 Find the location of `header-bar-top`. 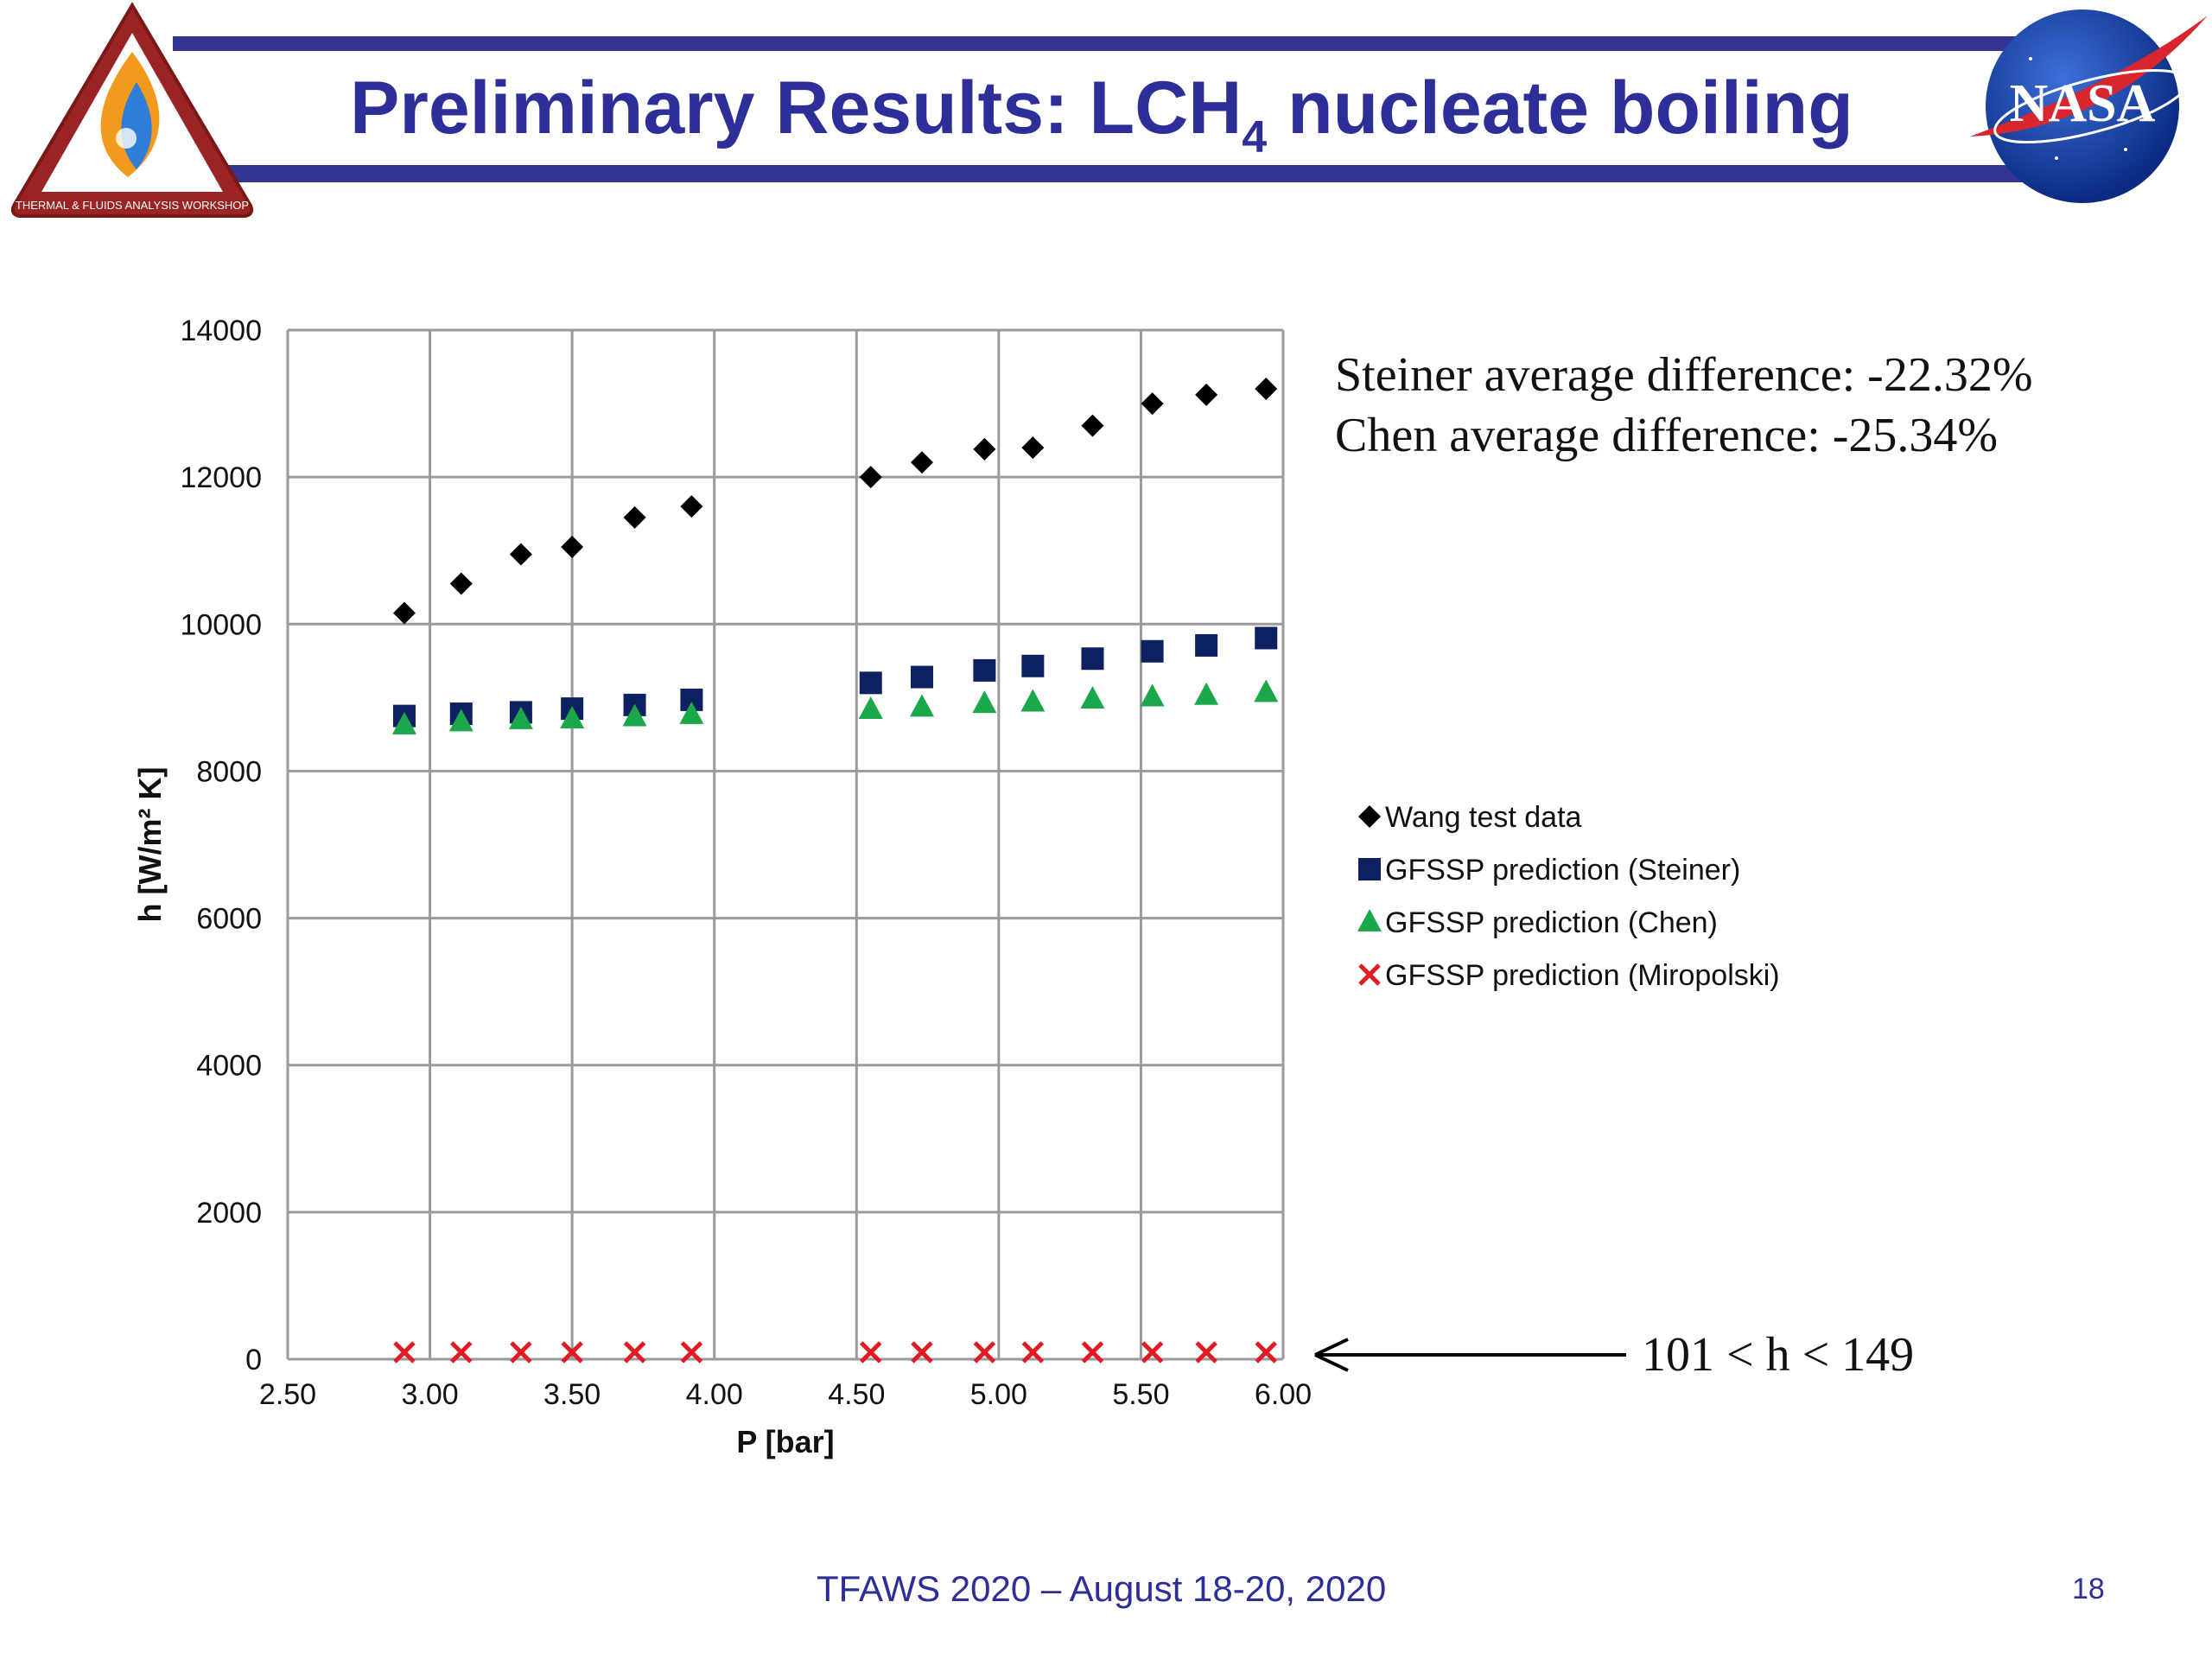

header-bar-top is located at coordinates (1110, 43).